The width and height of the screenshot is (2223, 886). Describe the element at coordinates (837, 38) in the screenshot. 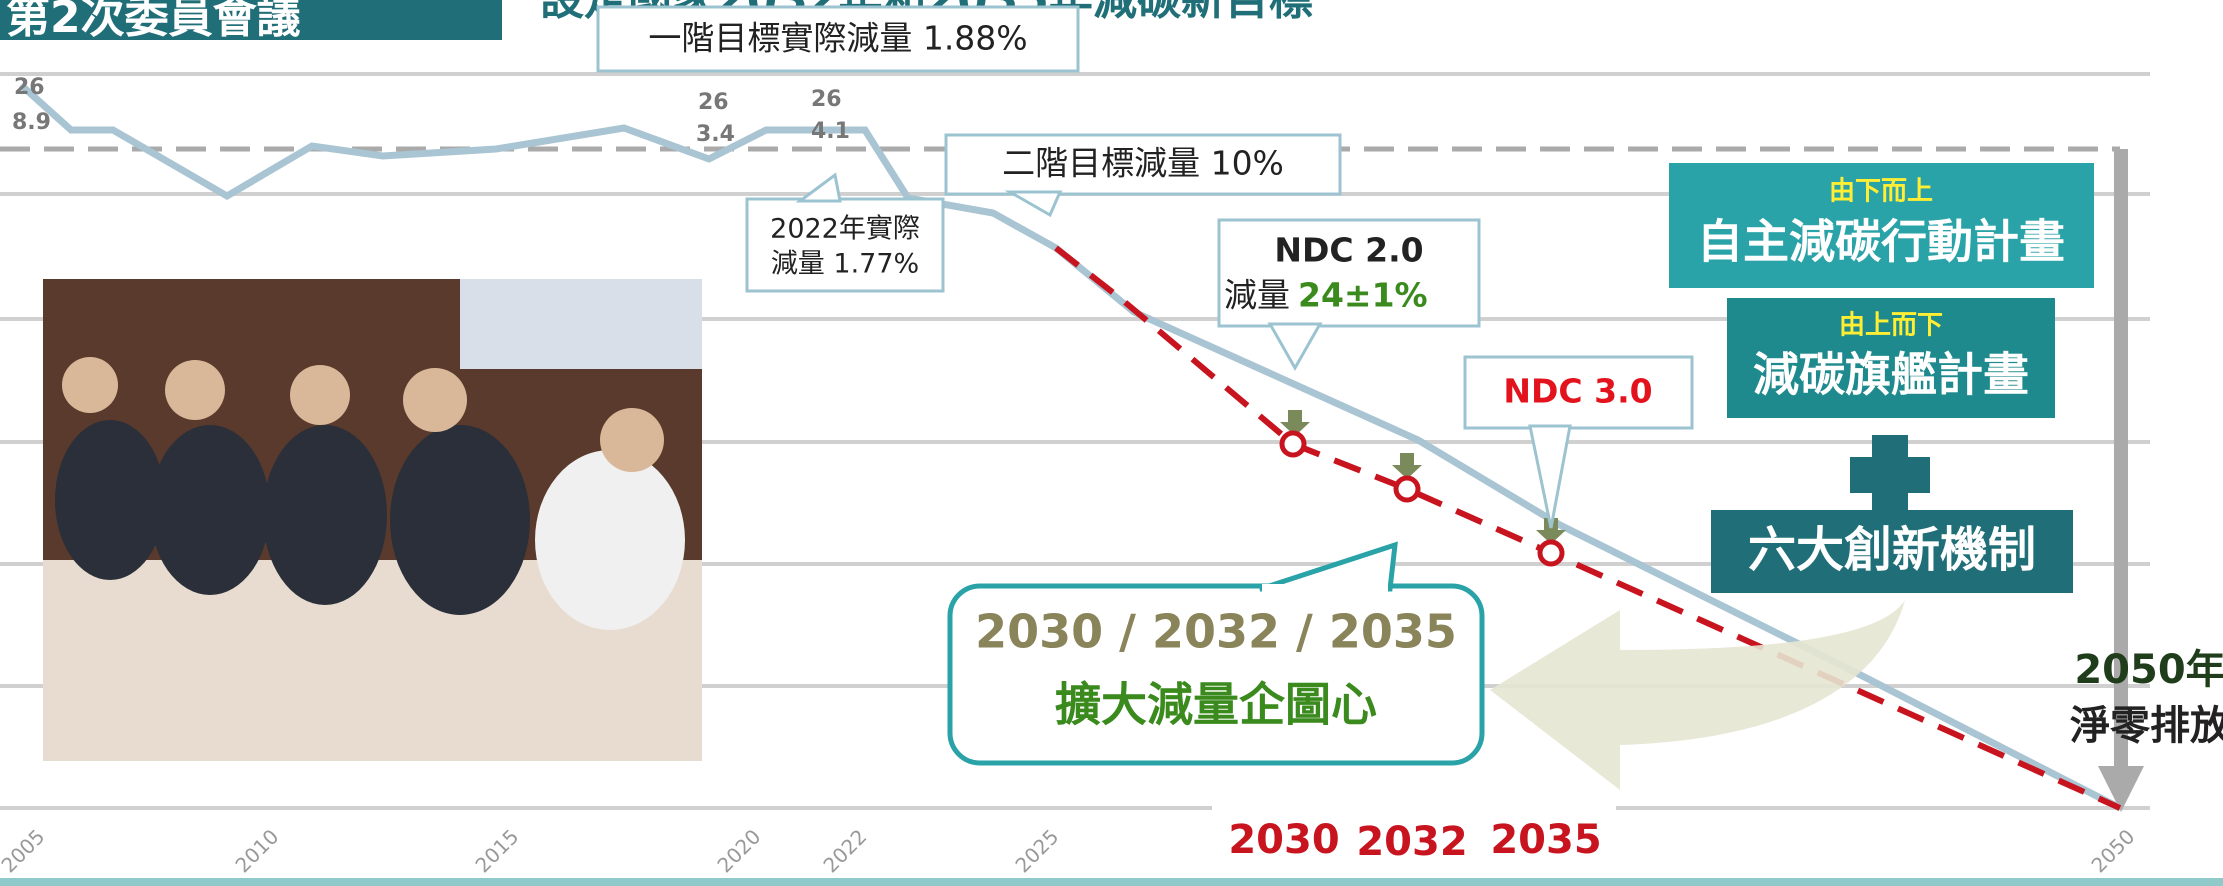

I see `callout-text: 一階目標實際減量 1.88%` at that location.